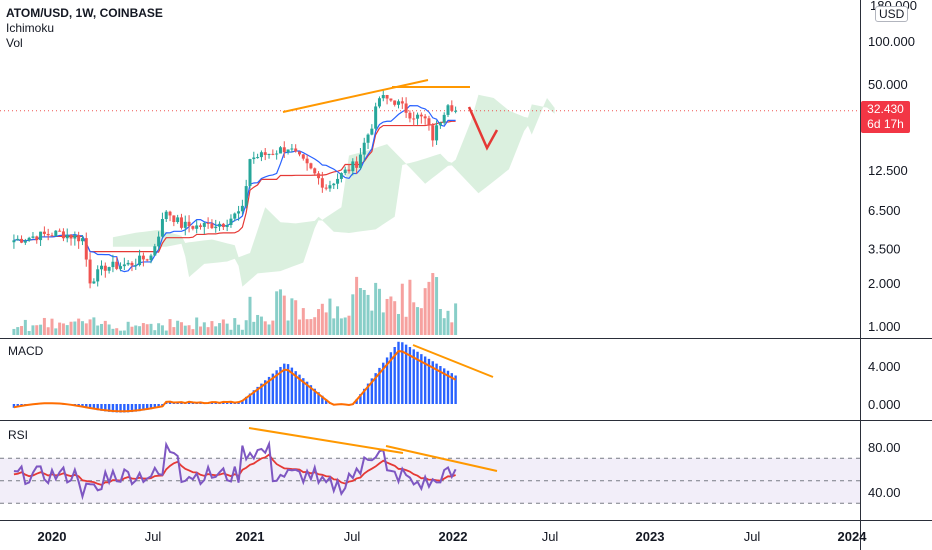 This screenshot has width=932, height=550. Describe the element at coordinates (14, 43) in the screenshot. I see `volume-label: Vol` at that location.